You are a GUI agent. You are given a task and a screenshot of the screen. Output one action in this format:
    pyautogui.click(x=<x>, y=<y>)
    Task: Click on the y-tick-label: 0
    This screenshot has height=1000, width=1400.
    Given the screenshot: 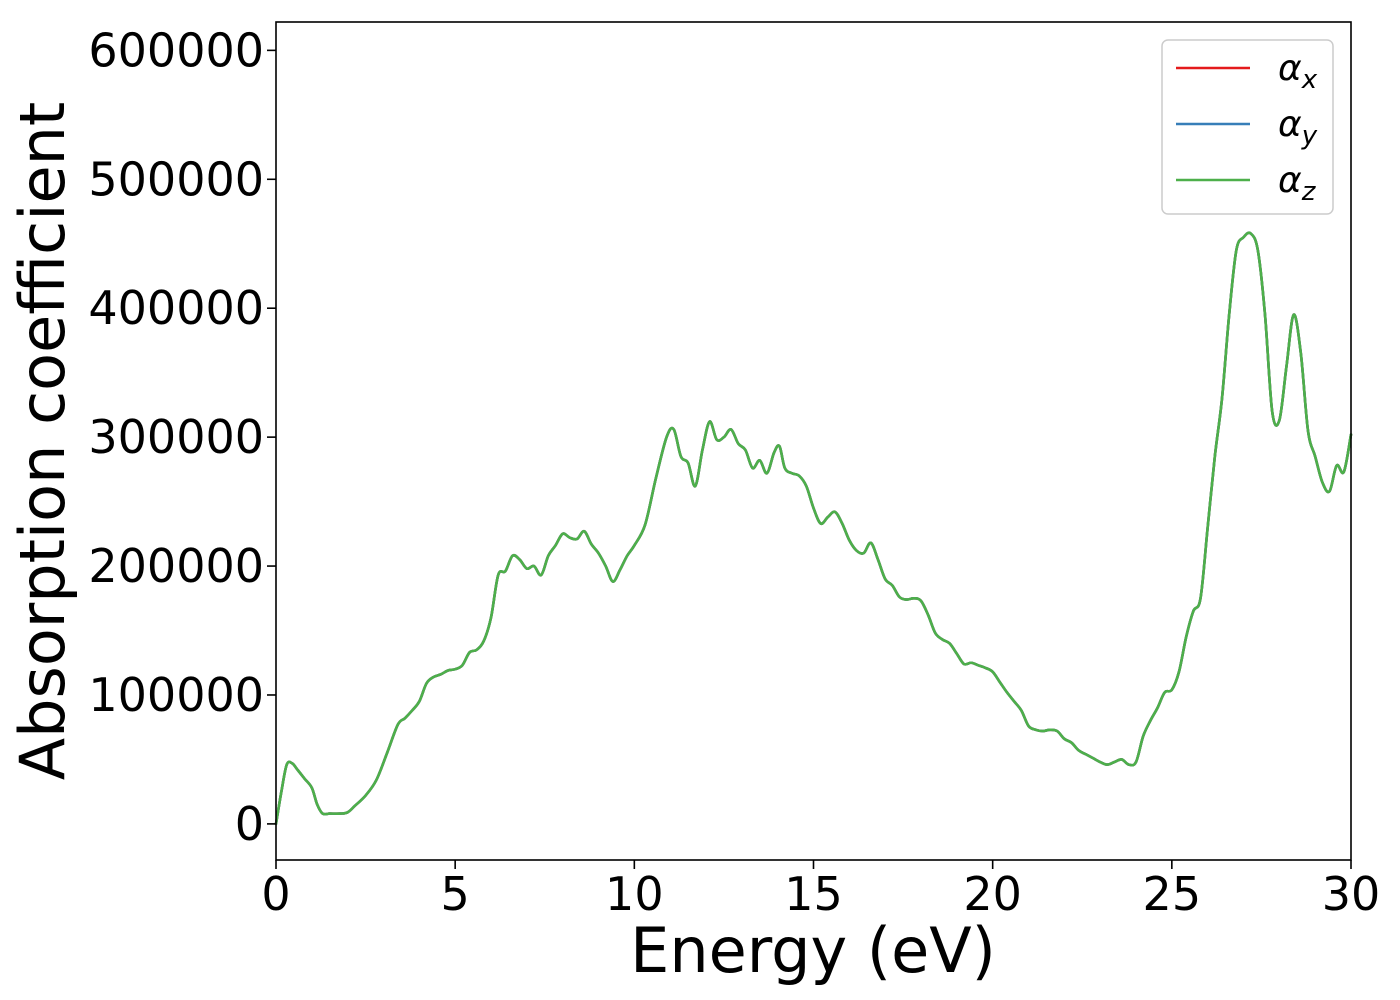 What is the action you would take?
    pyautogui.click(x=249, y=824)
    